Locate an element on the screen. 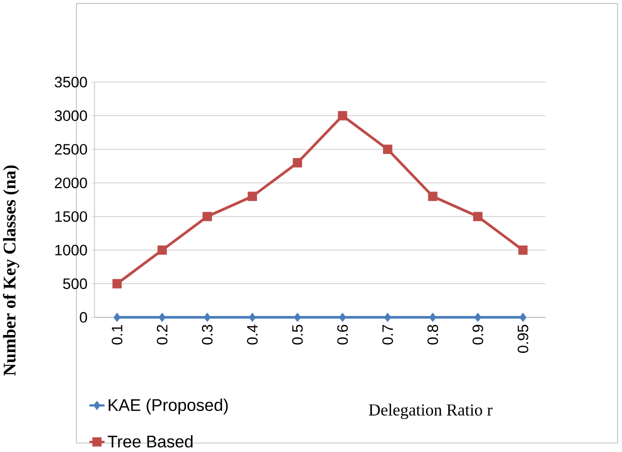 This screenshot has height=452, width=622. x-axis-title: Delegation Ratio r is located at coordinates (430, 411).